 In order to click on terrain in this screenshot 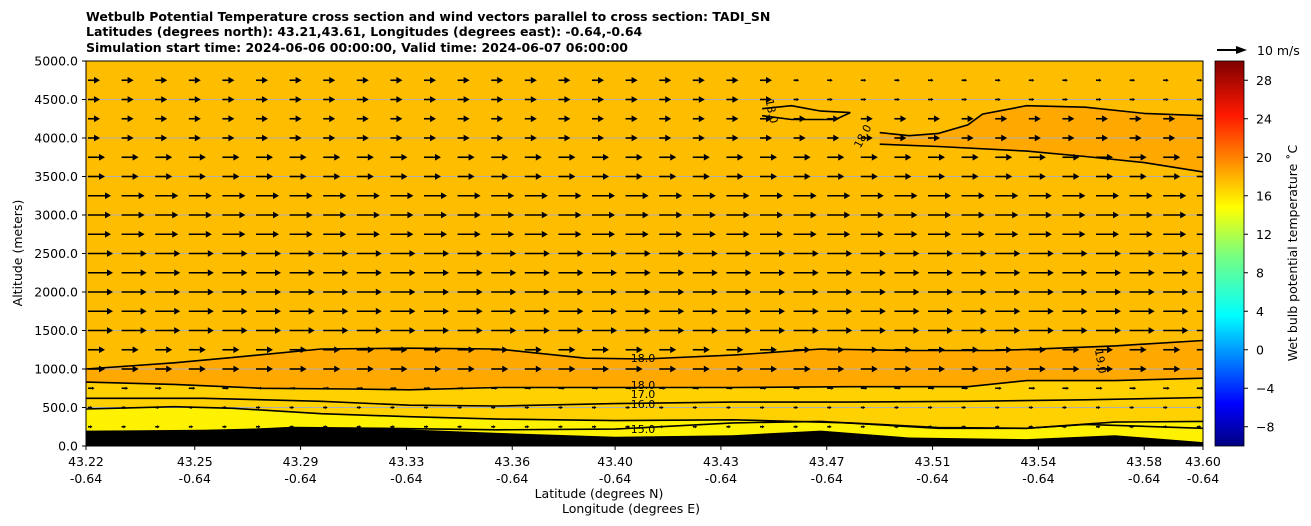, I will do `click(644, 436)`.